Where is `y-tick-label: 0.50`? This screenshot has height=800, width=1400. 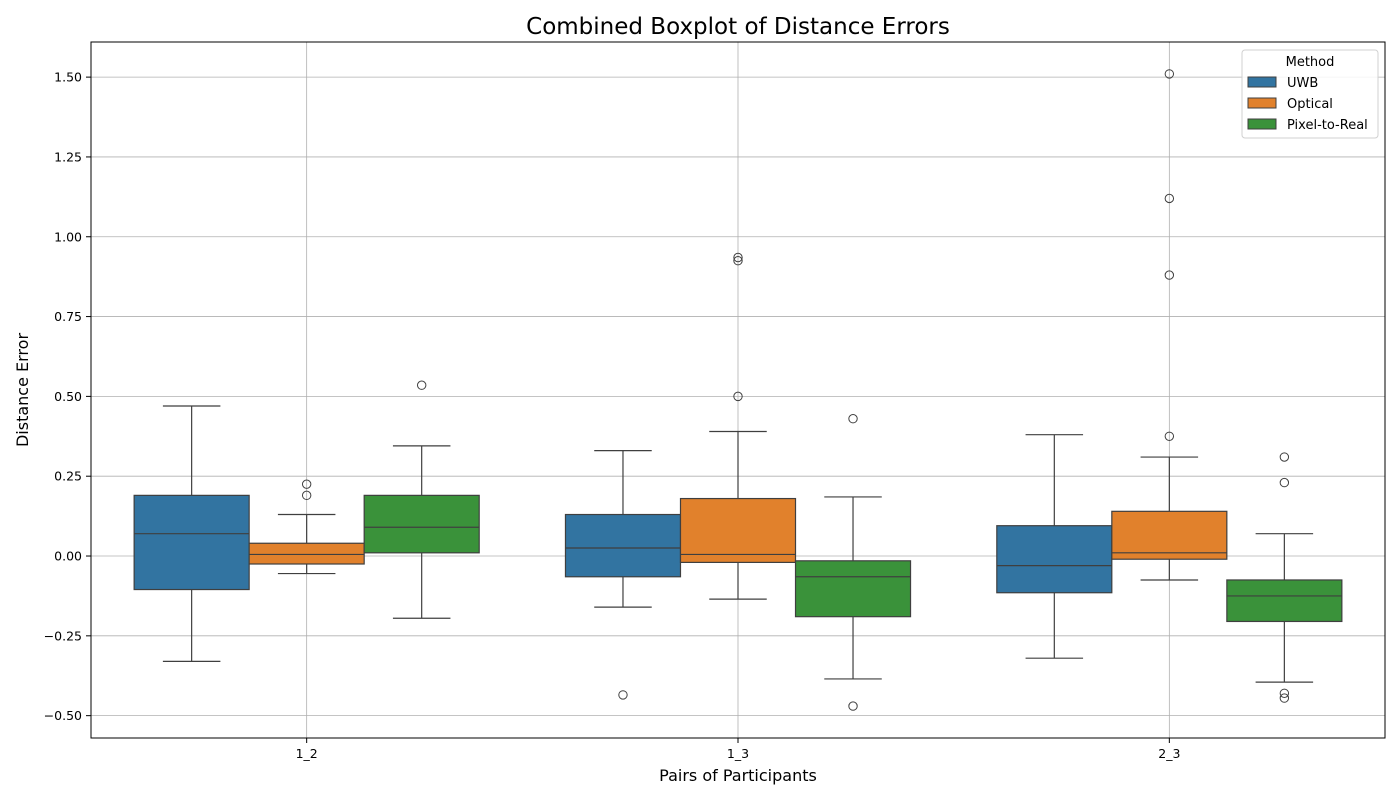
y-tick-label: 0.50 is located at coordinates (68, 396).